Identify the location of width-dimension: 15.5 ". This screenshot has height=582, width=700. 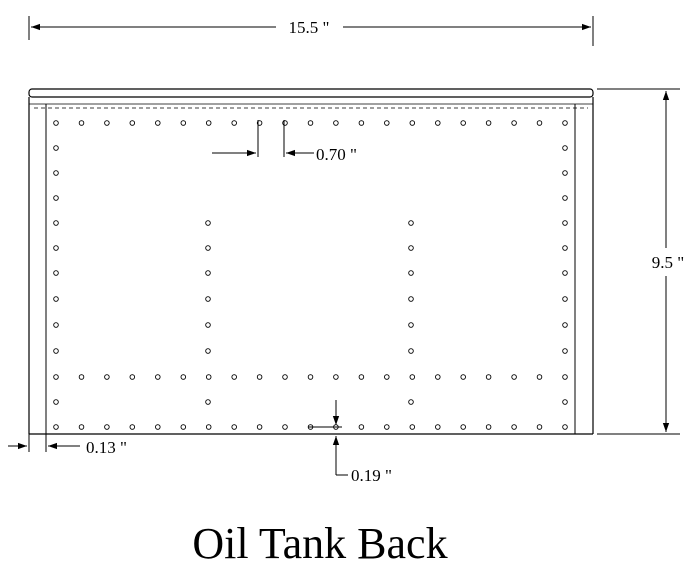
(311, 31).